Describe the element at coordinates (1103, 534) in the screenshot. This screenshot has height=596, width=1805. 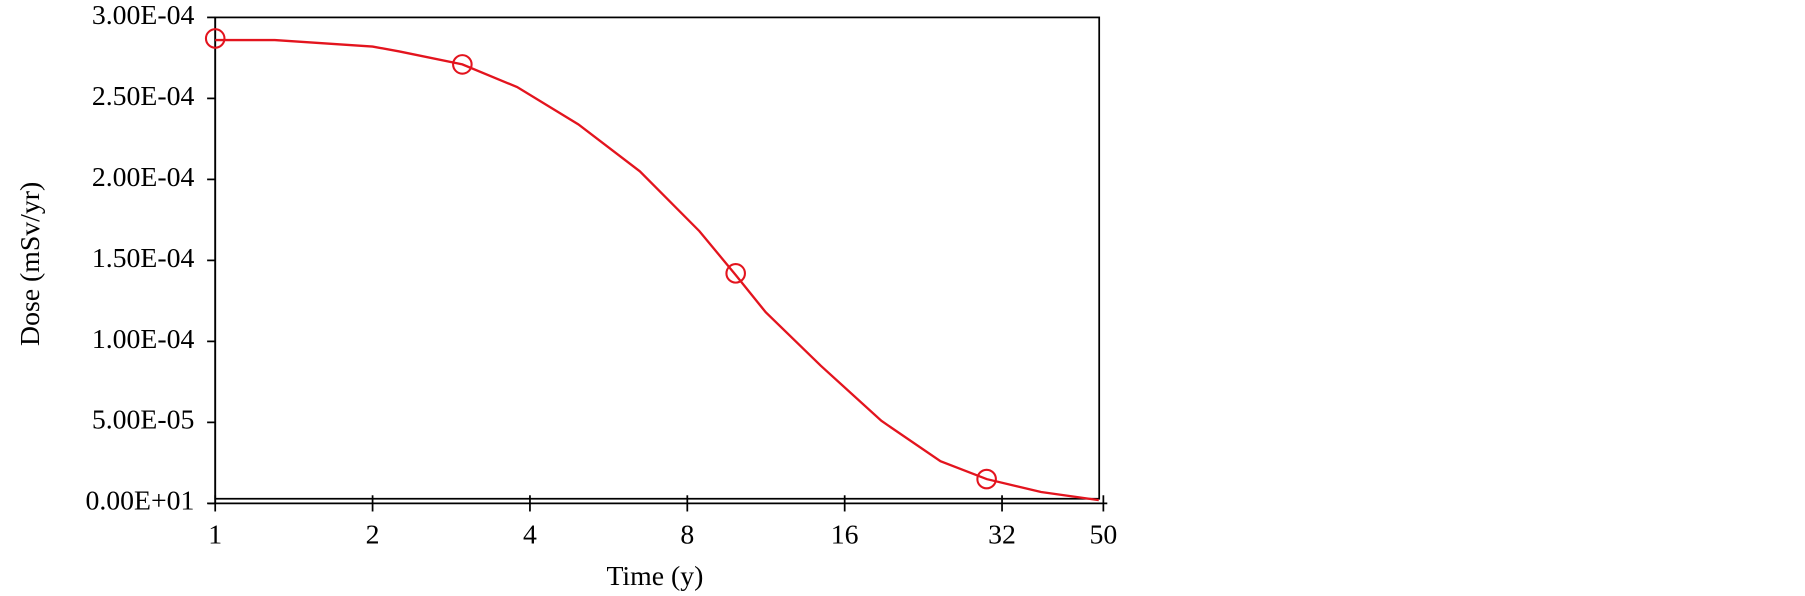
I see `x-tick-label: 50` at that location.